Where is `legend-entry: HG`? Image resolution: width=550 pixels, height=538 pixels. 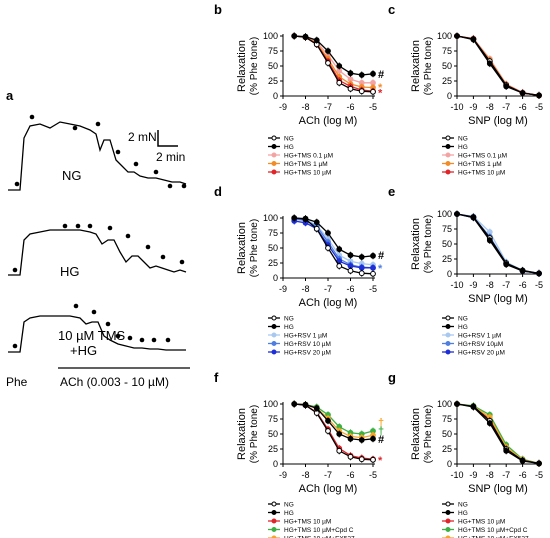
legend-entry: HG is located at coordinates (463, 147).